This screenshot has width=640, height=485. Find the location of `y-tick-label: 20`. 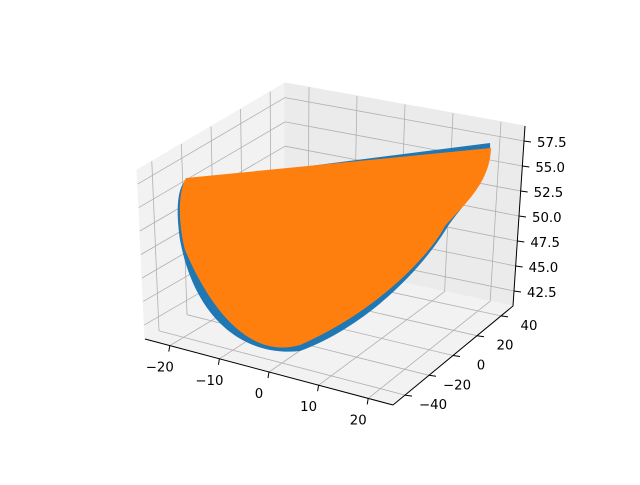

y-tick-label: 20 is located at coordinates (505, 346).